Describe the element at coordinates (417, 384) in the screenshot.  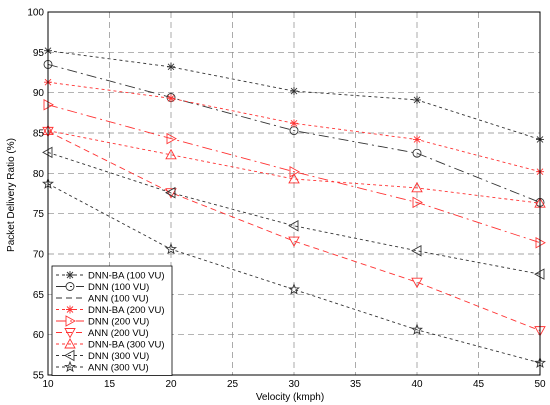
I see `x-tick-label: 40` at that location.